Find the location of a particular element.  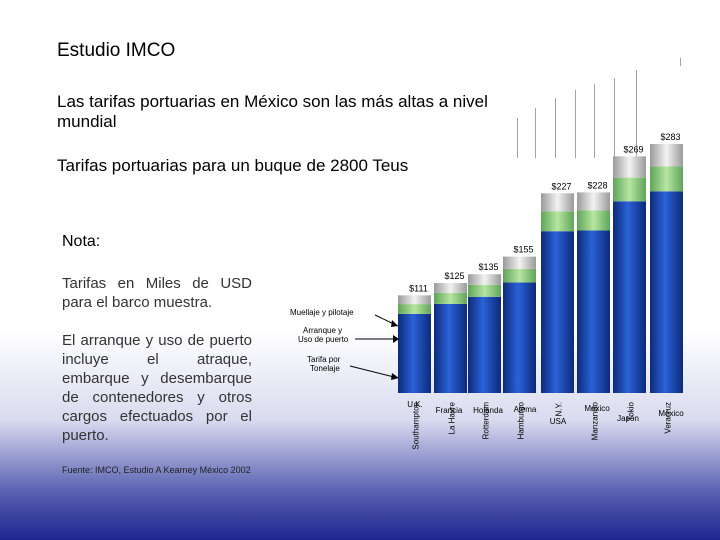

country-label: Holanda is located at coordinates (488, 410).